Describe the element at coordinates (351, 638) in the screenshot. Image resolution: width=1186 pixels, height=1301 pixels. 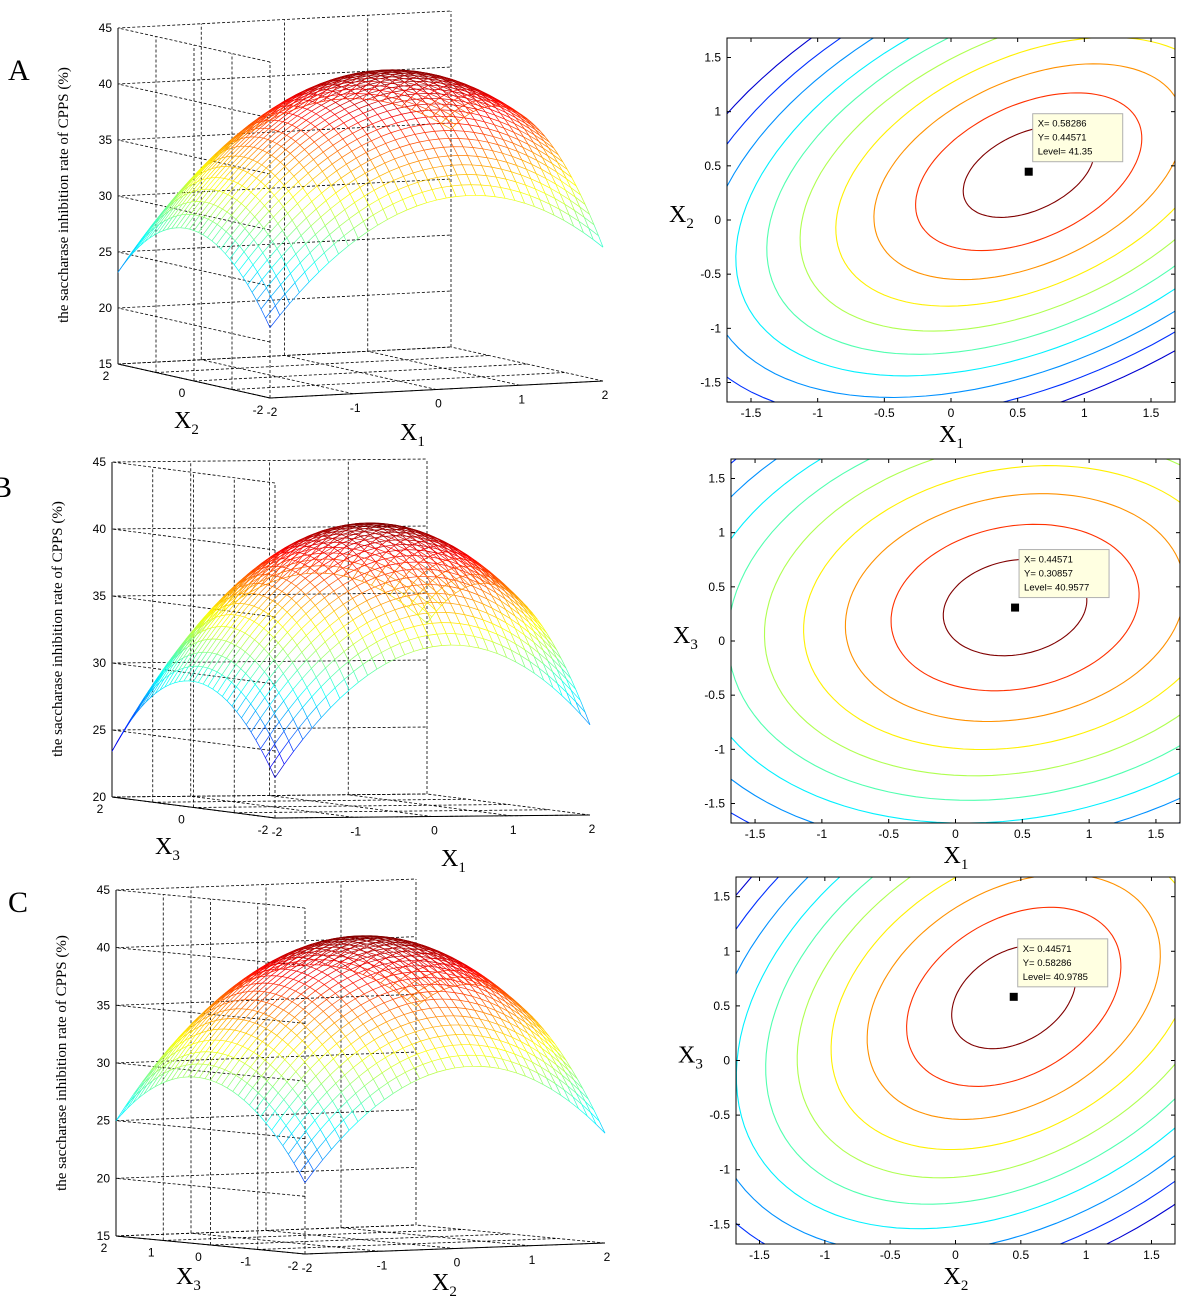
I see `surface-grid` at that location.